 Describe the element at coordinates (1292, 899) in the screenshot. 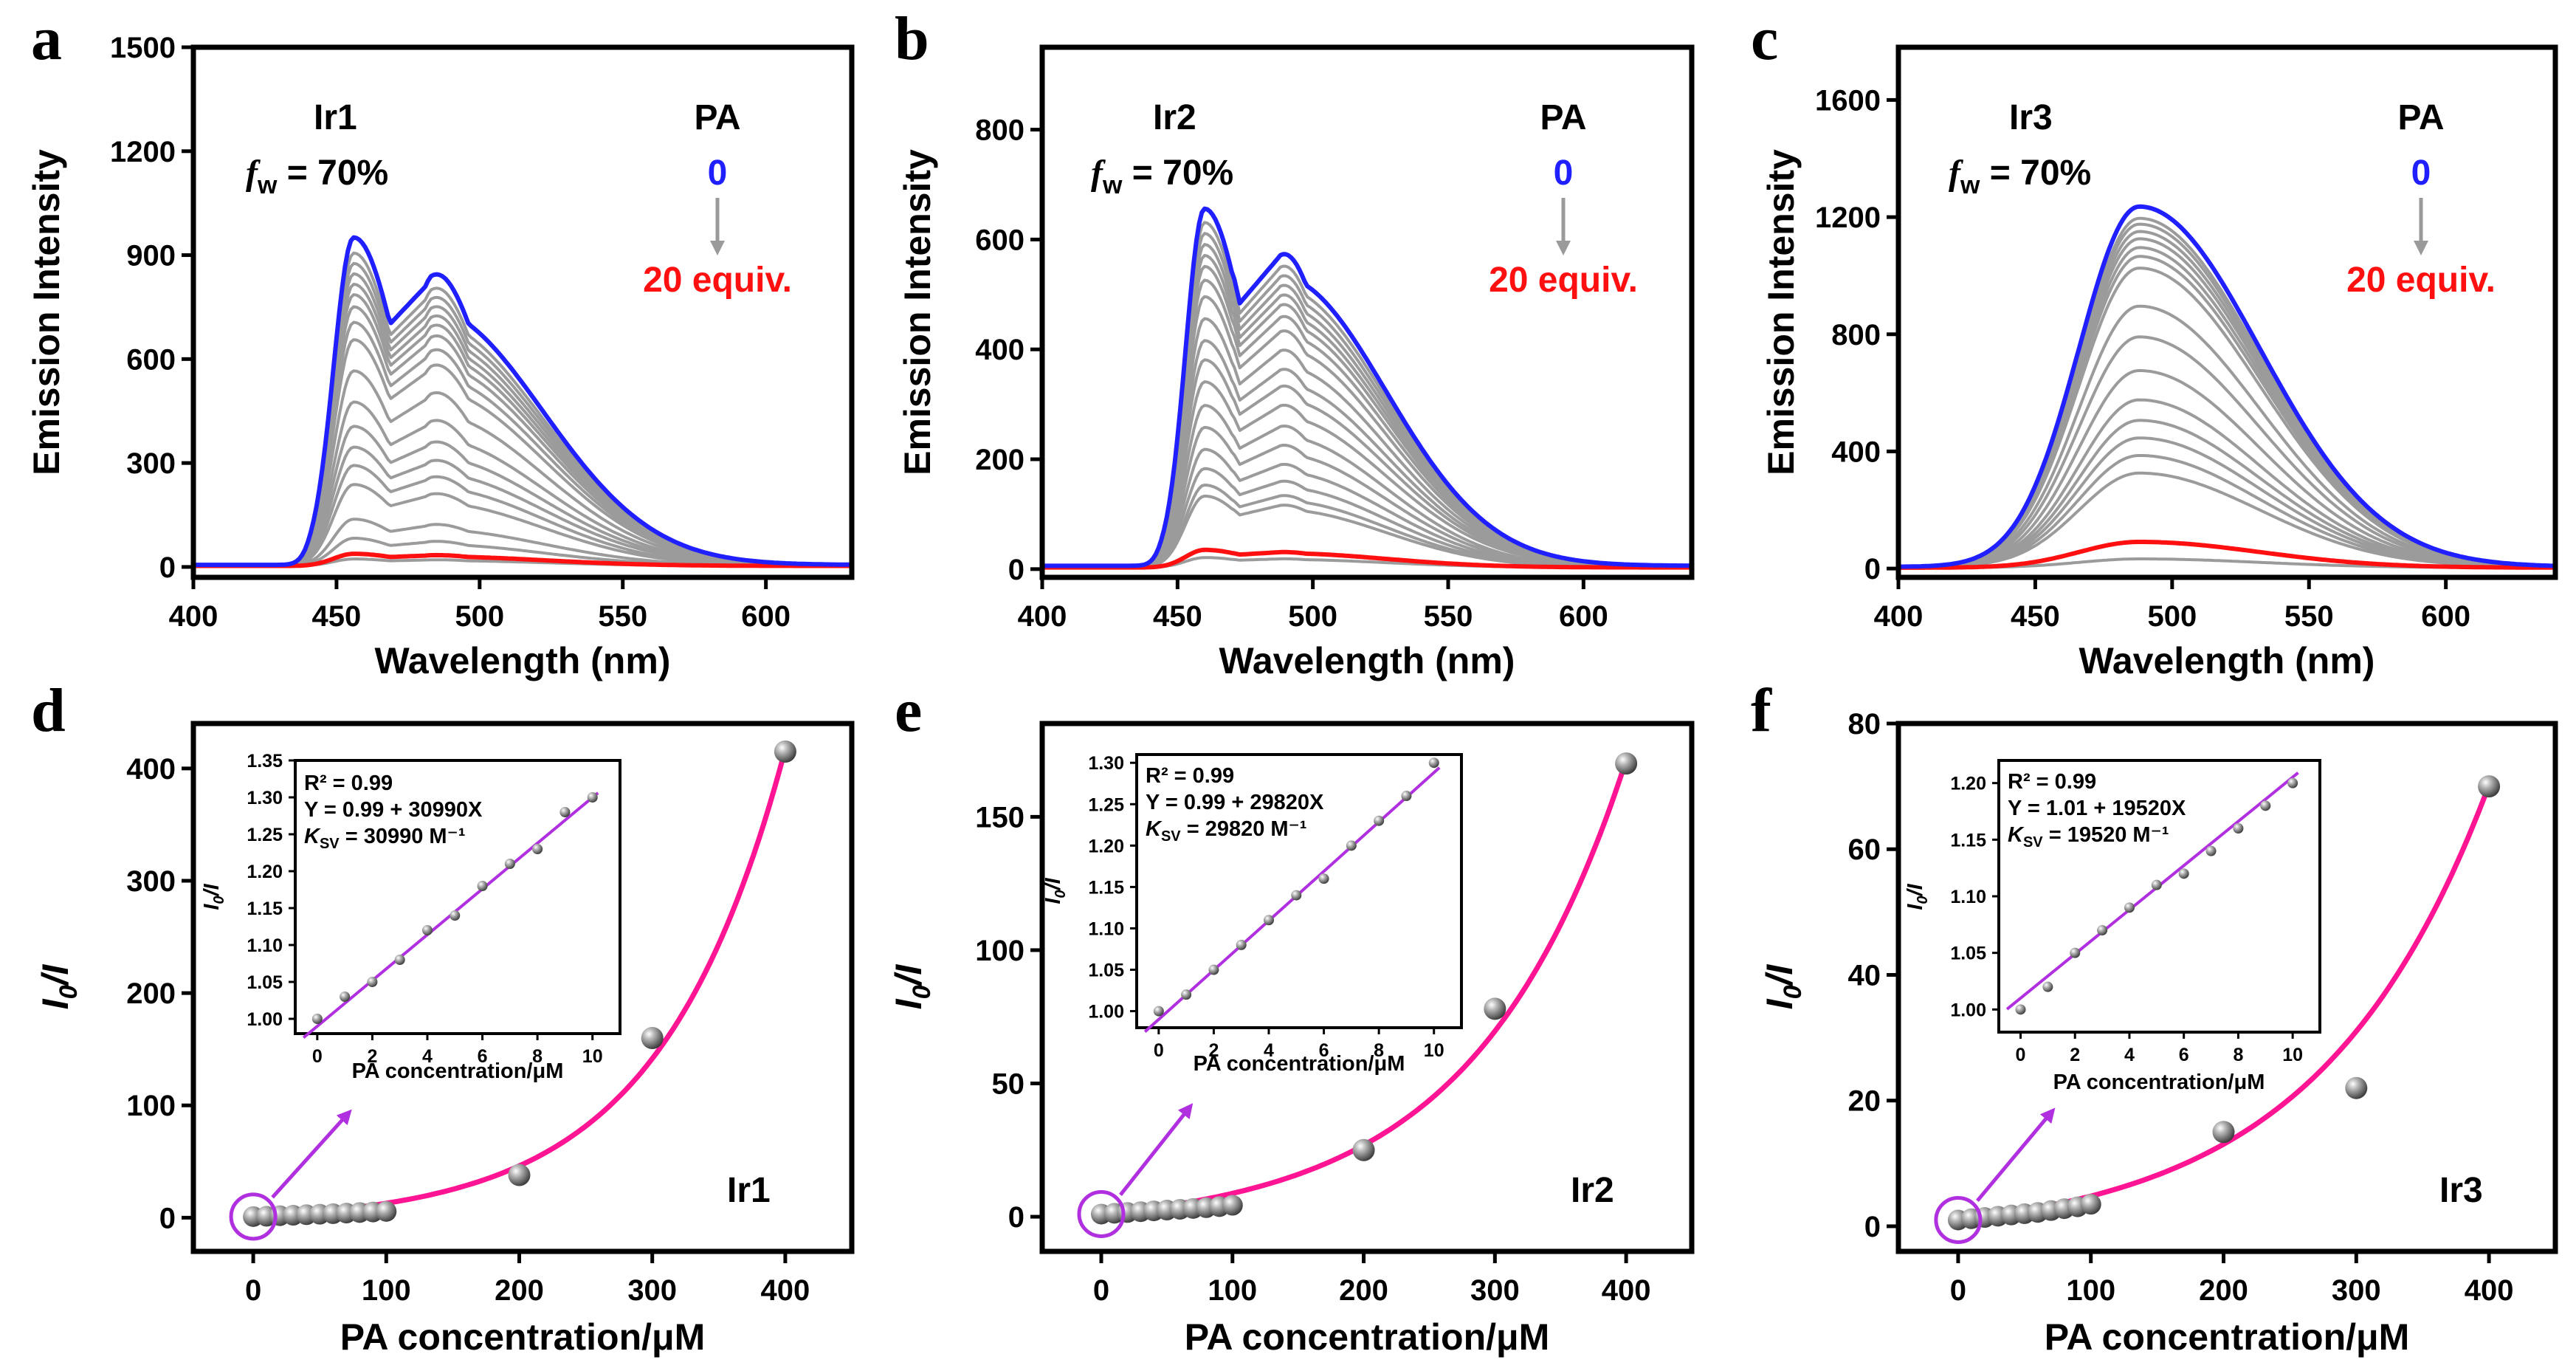

I see `inset-linear-fit` at that location.